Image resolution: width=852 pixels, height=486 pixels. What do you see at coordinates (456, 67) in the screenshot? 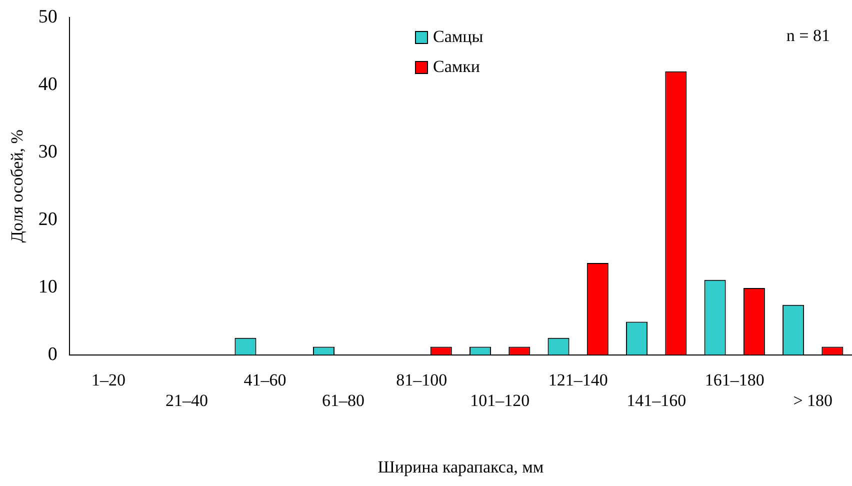
I see `legend-label: Самки` at bounding box center [456, 67].